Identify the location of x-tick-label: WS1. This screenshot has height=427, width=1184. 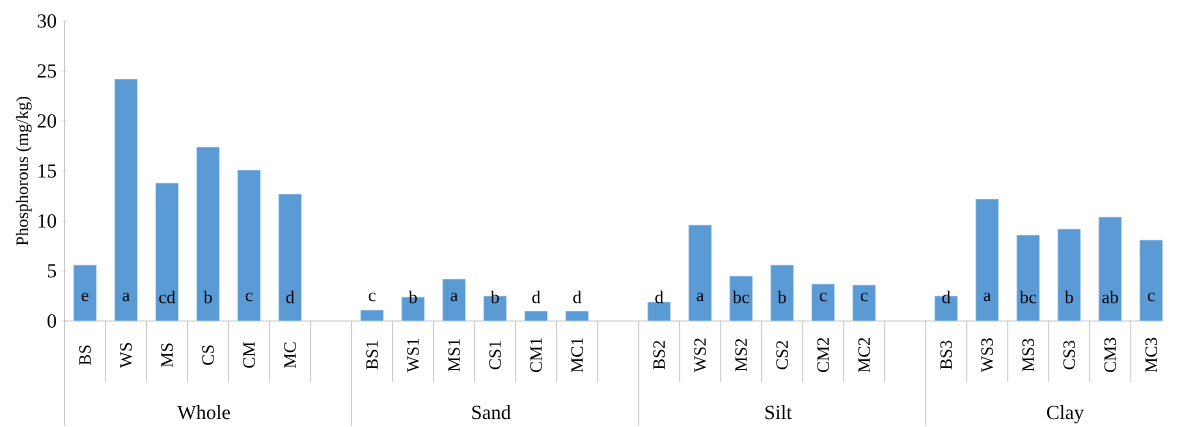
(413, 355).